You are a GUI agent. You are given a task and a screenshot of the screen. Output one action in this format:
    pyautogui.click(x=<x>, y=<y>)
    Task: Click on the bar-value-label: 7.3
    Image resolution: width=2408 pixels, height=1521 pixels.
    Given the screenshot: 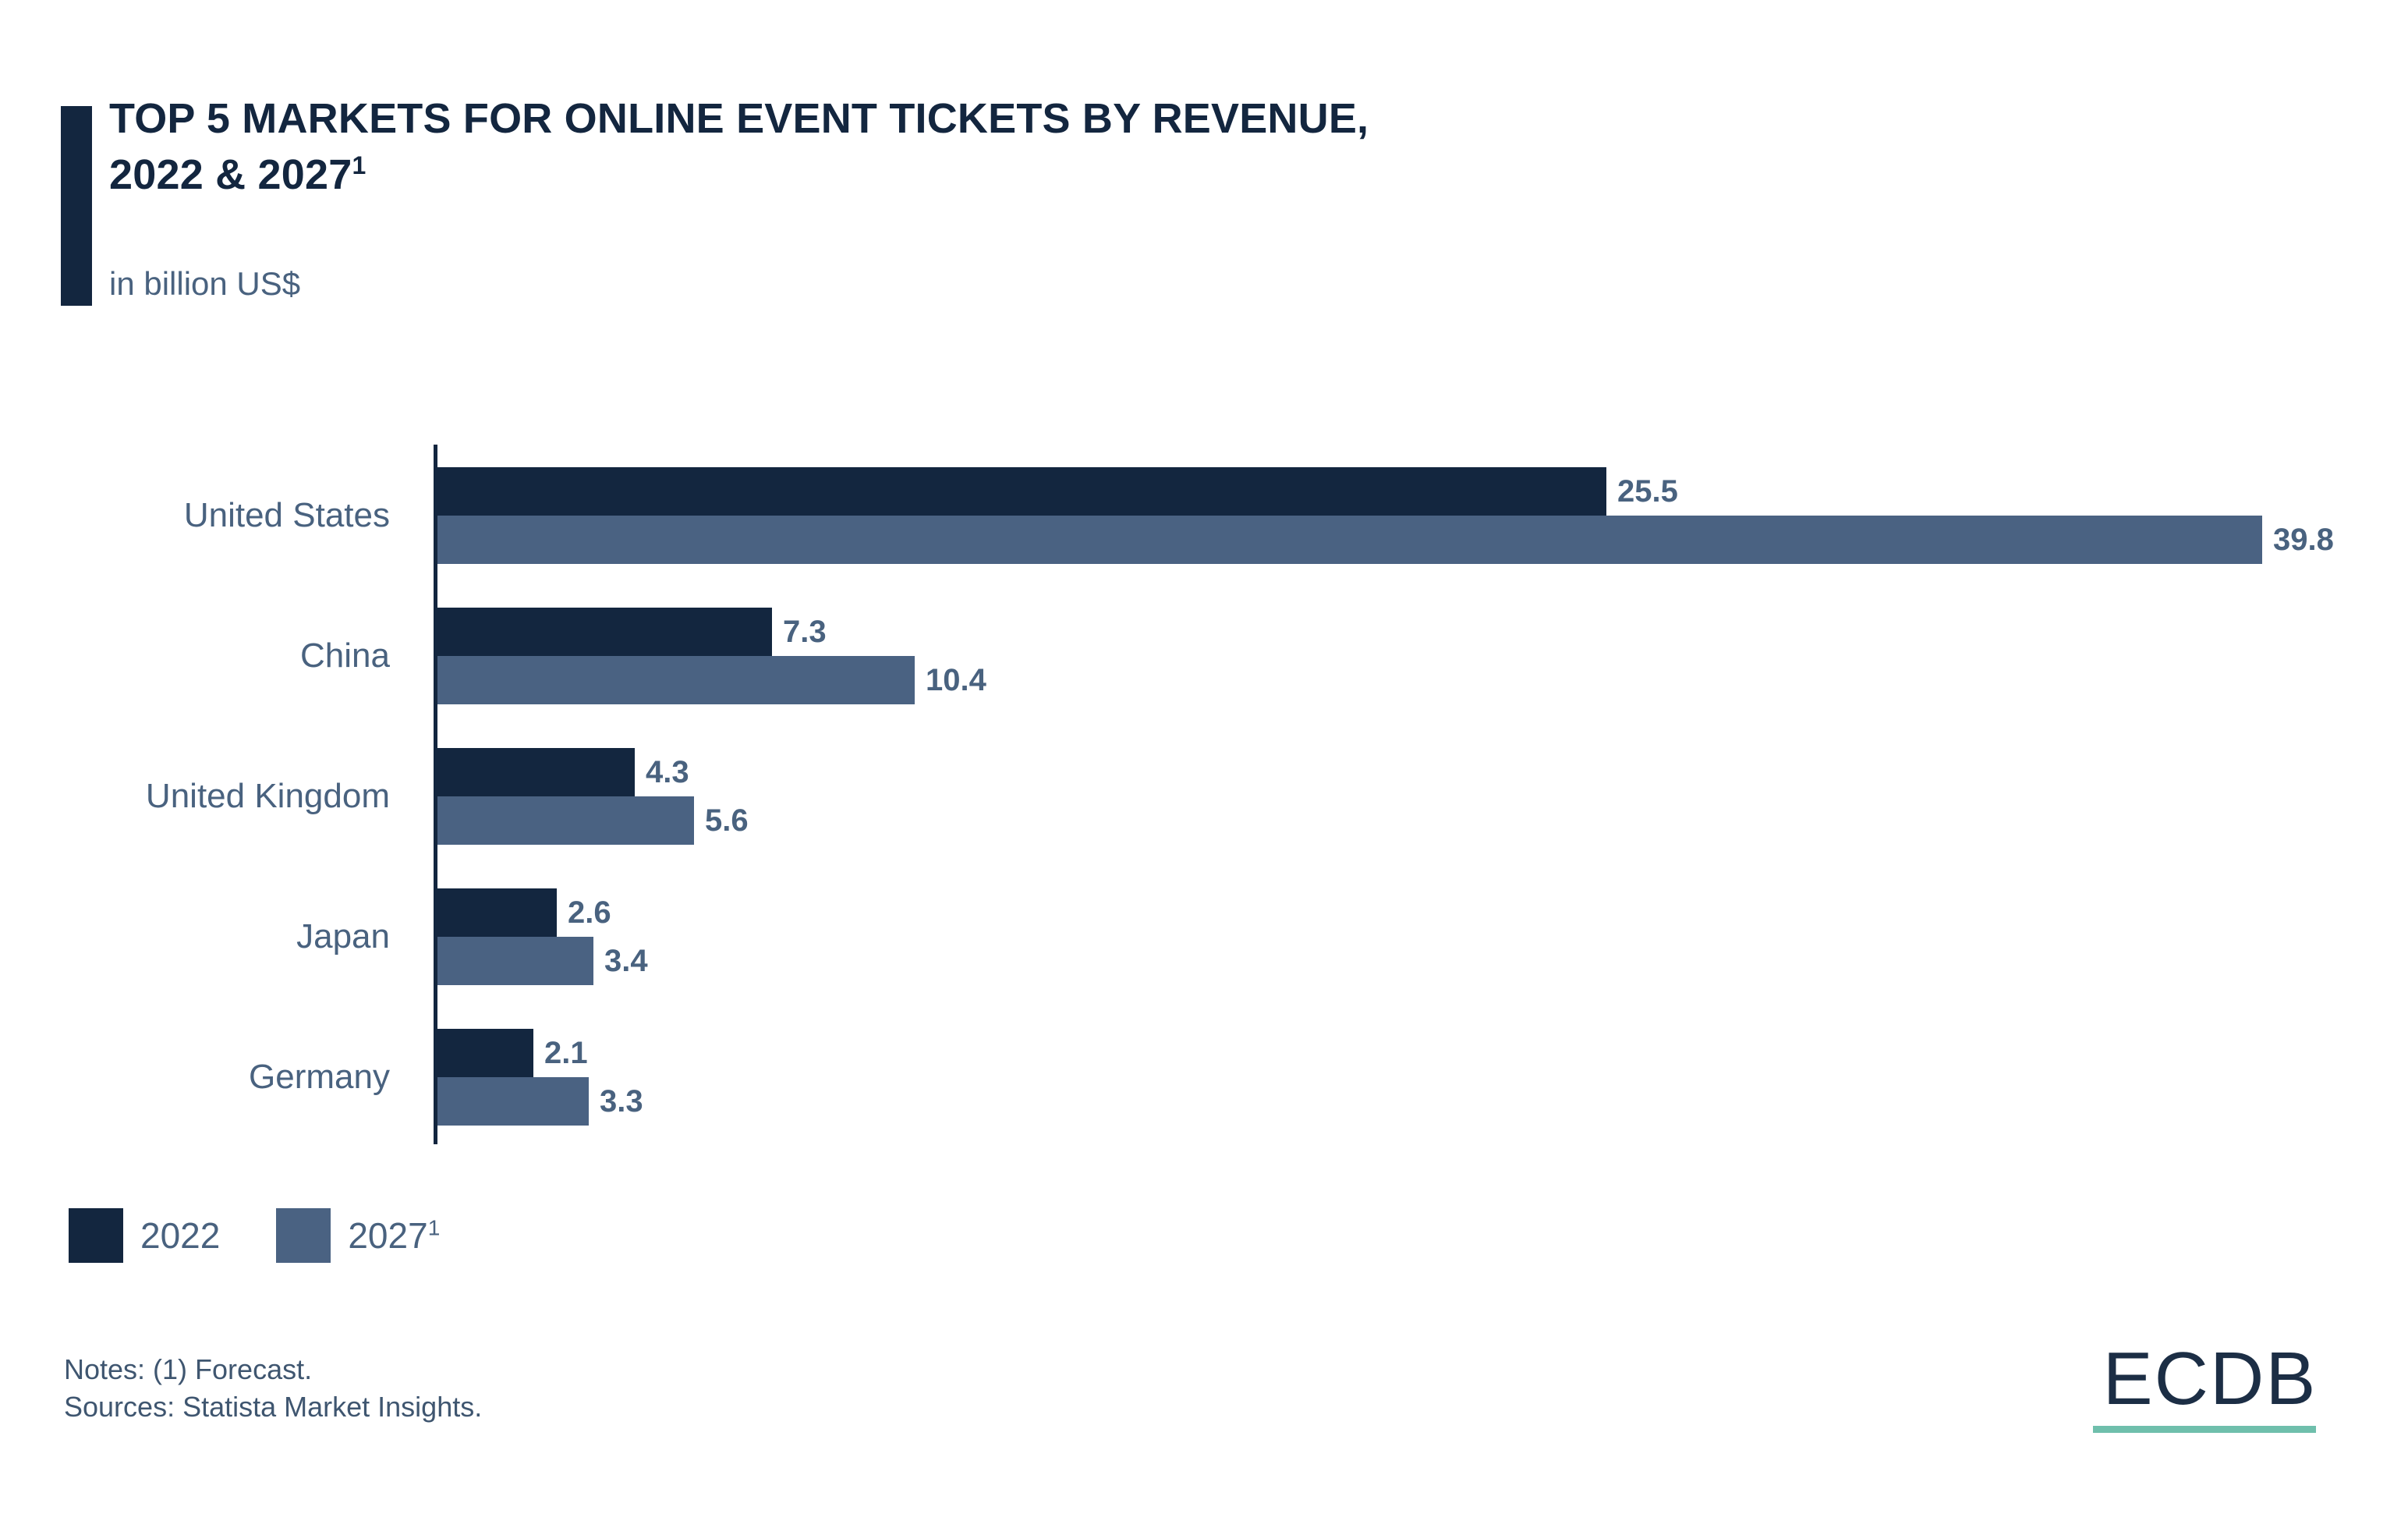 What is the action you would take?
    pyautogui.click(x=805, y=631)
    